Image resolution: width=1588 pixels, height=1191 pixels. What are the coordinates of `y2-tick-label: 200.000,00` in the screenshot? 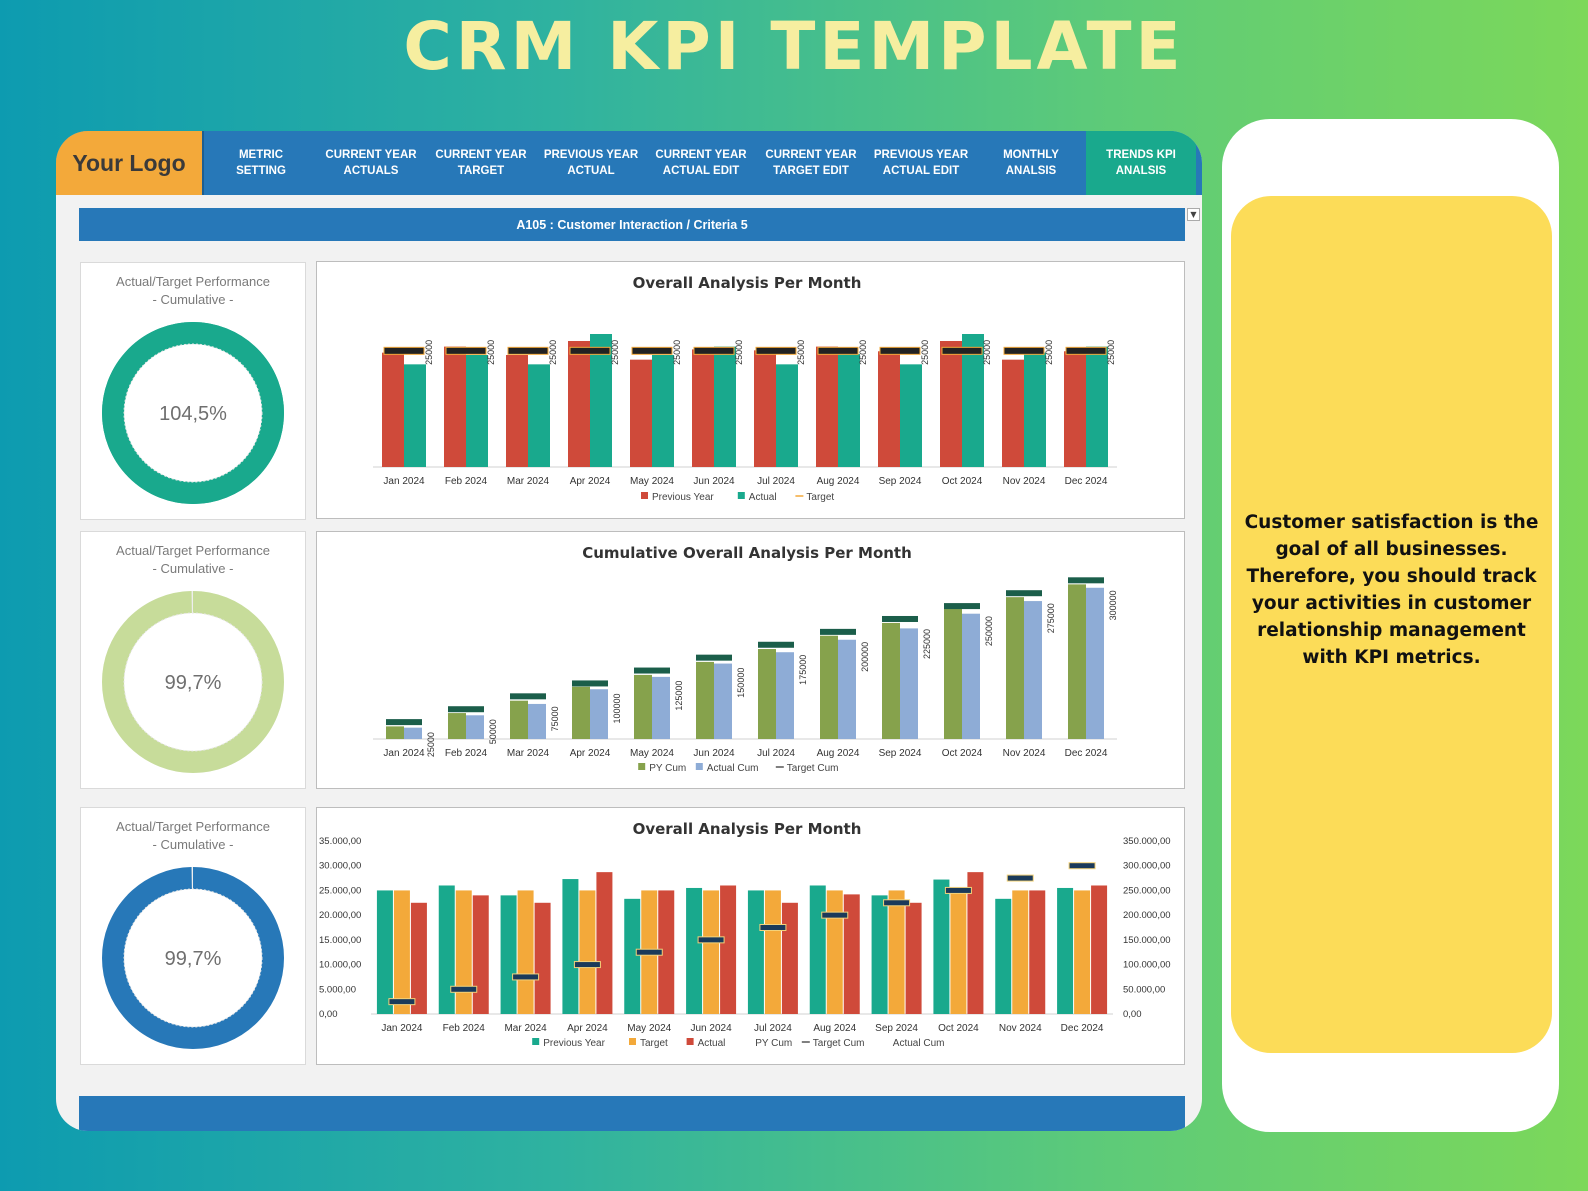 It's located at (1147, 915).